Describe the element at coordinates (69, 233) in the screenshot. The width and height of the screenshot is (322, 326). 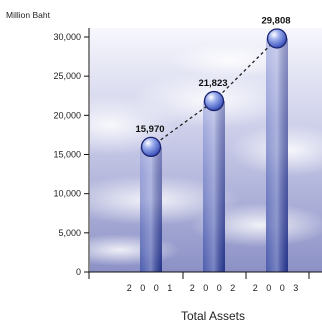
I see `y-tick-label: 5,000` at that location.